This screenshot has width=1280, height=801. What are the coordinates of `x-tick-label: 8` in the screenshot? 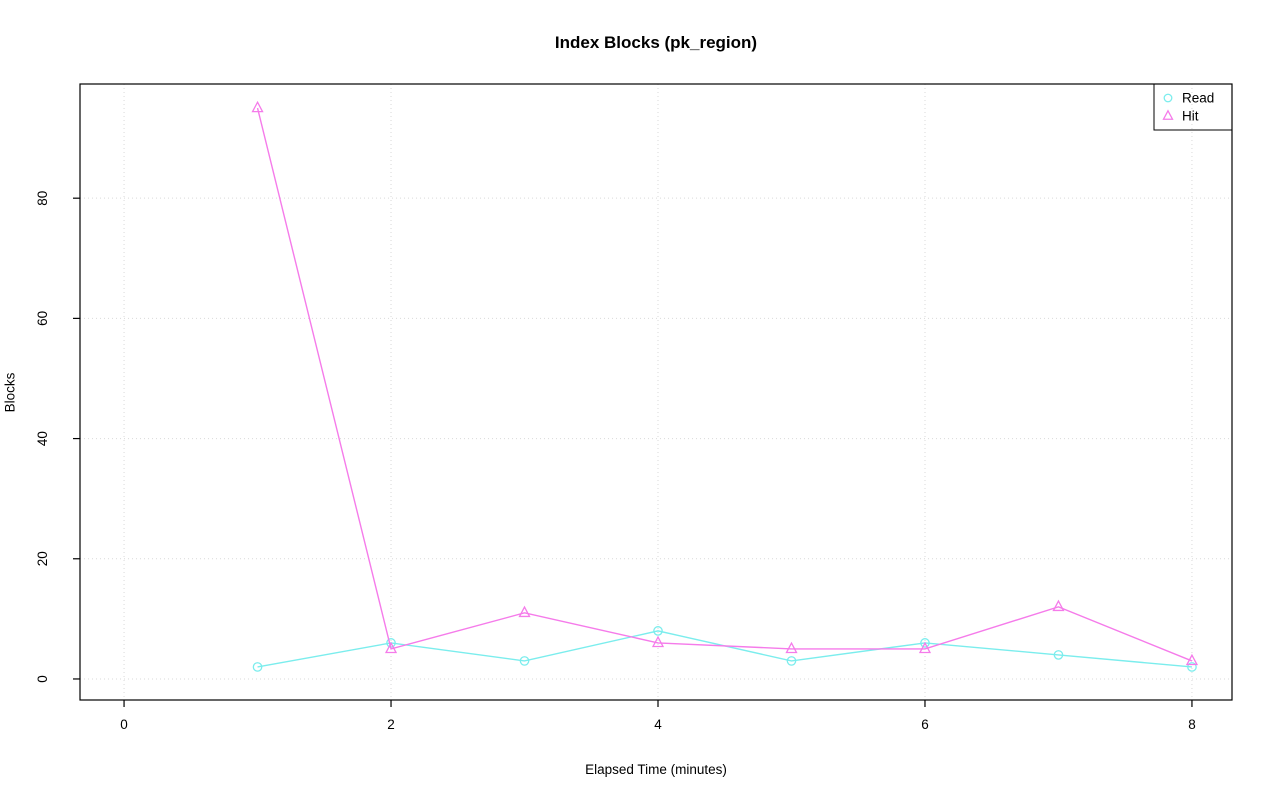 It's located at (1192, 724).